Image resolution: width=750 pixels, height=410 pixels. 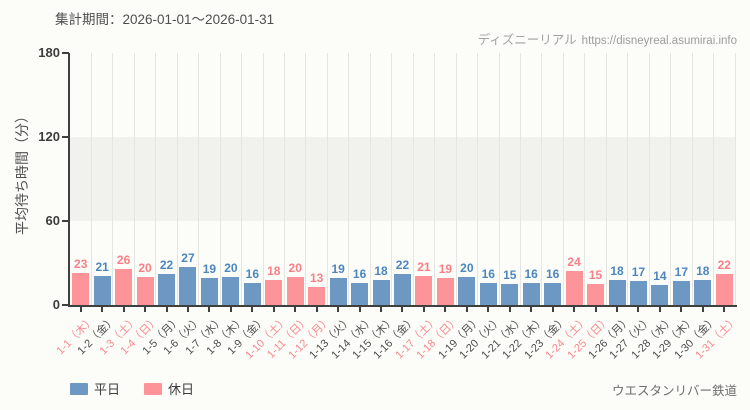 What do you see at coordinates (659, 41) in the screenshot?
I see `watermark-url-link: https://disneyreal.asumirai.info` at bounding box center [659, 41].